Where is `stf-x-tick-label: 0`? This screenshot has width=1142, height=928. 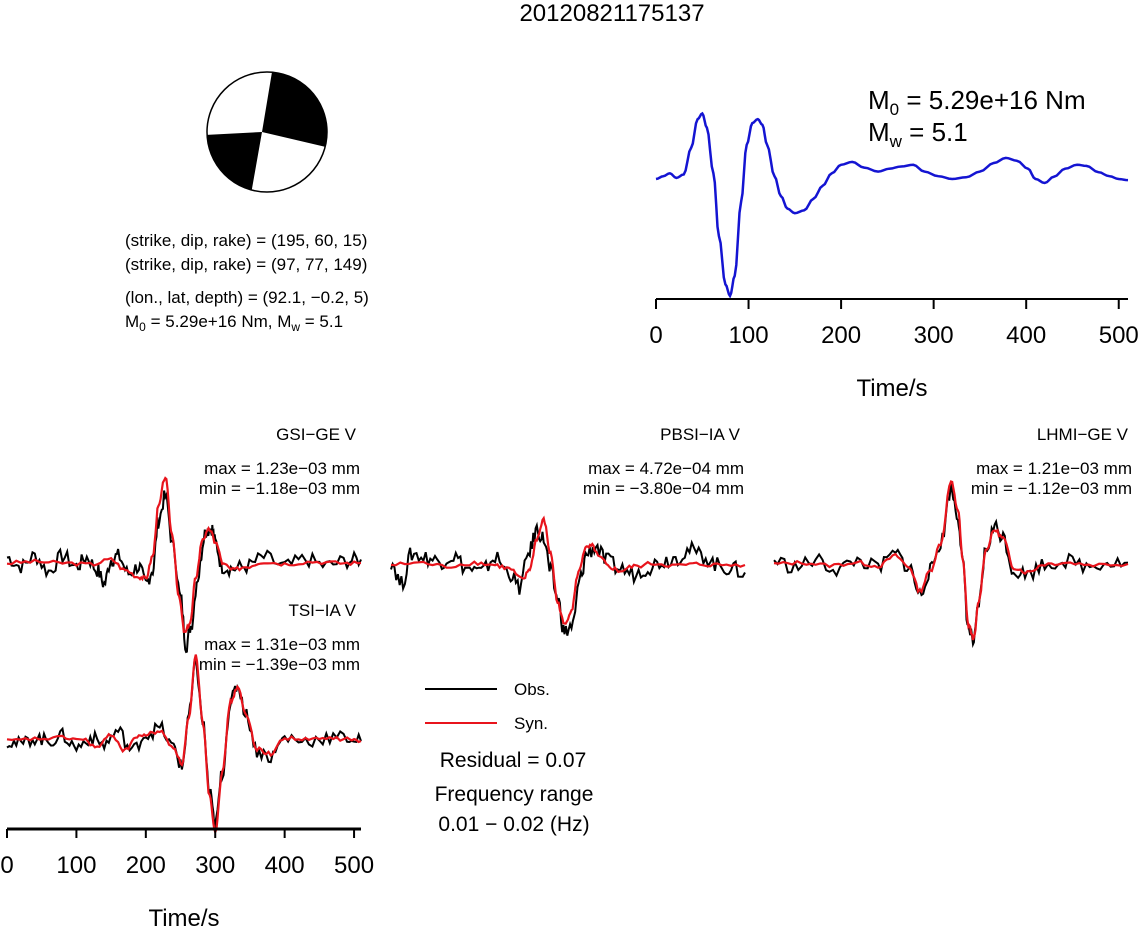 stf-x-tick-label: 0 is located at coordinates (655, 335).